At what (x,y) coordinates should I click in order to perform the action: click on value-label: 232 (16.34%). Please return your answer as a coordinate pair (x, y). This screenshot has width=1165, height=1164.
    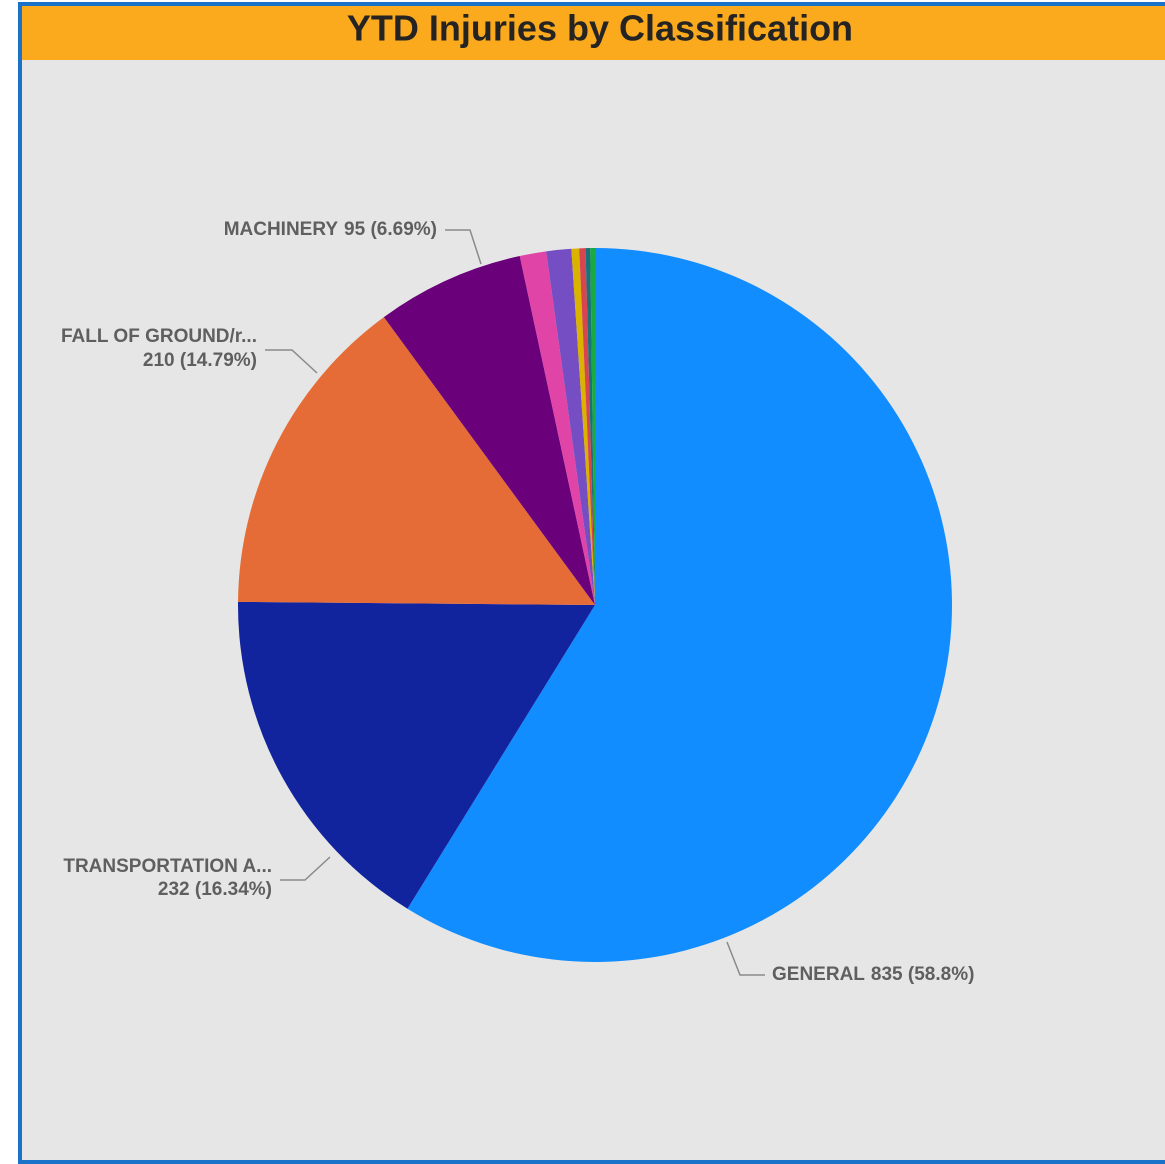
    Looking at the image, I should click on (215, 889).